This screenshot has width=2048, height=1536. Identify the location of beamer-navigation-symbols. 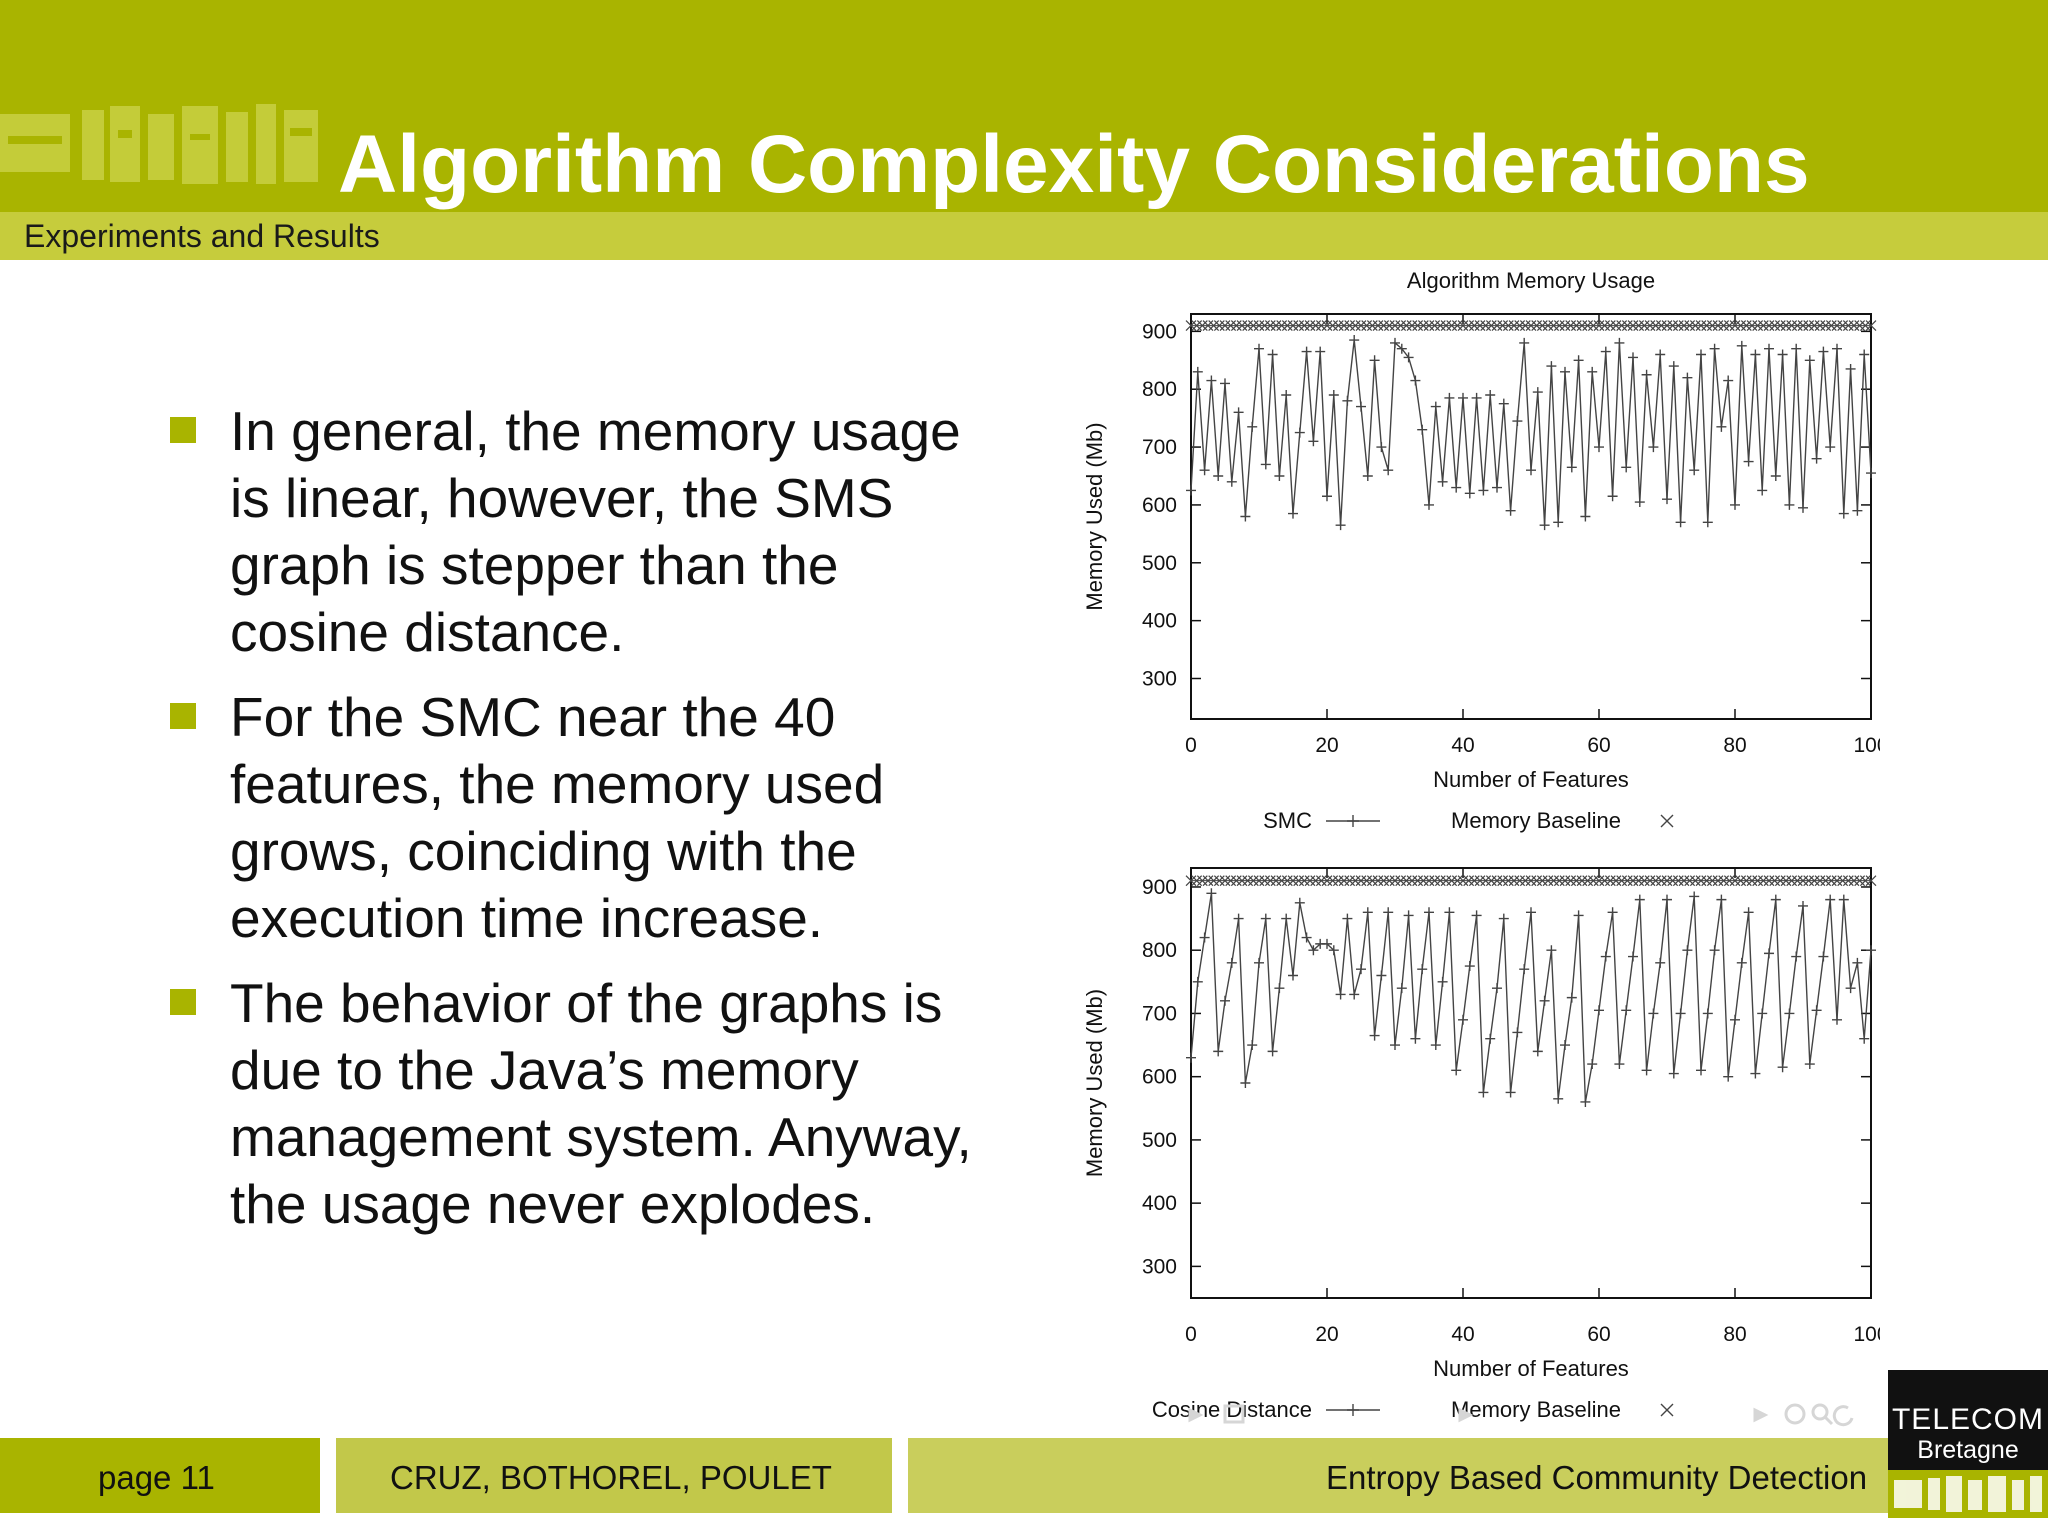
(1520, 1415).